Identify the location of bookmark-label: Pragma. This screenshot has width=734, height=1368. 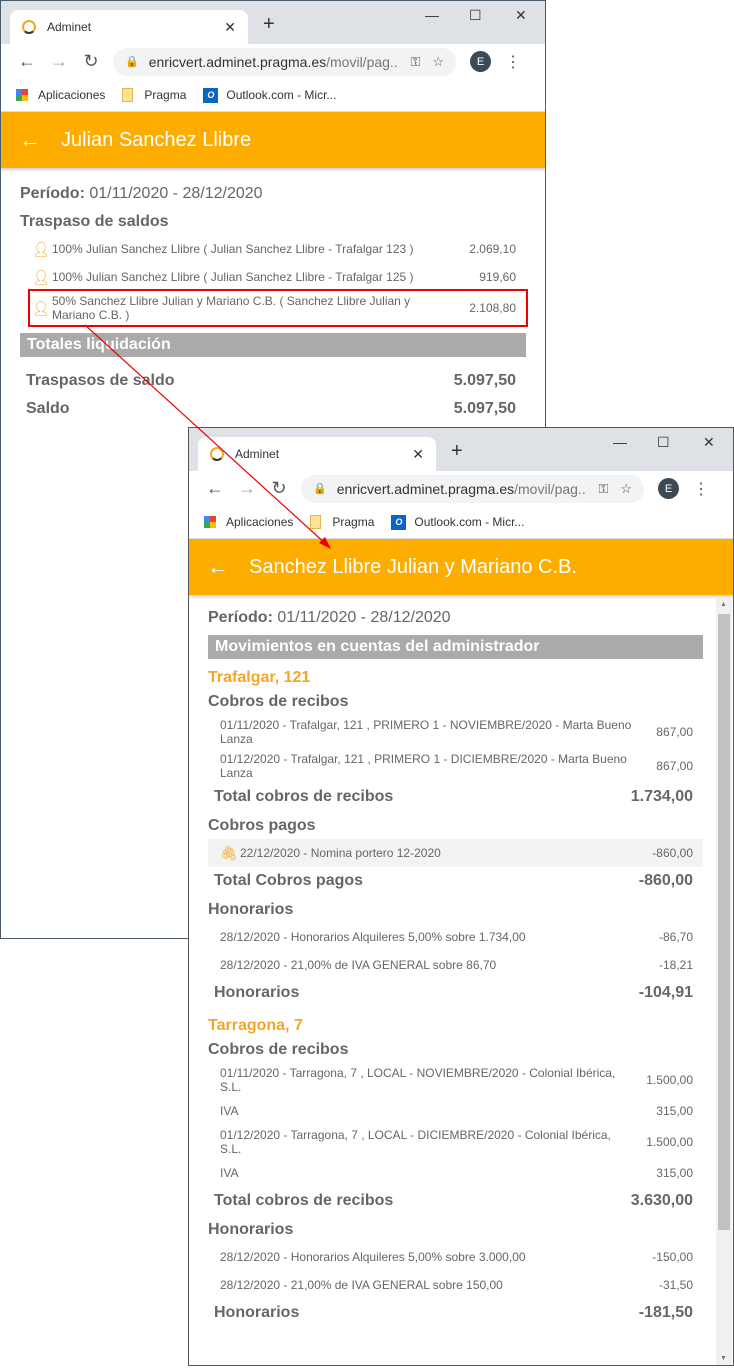
(353, 522).